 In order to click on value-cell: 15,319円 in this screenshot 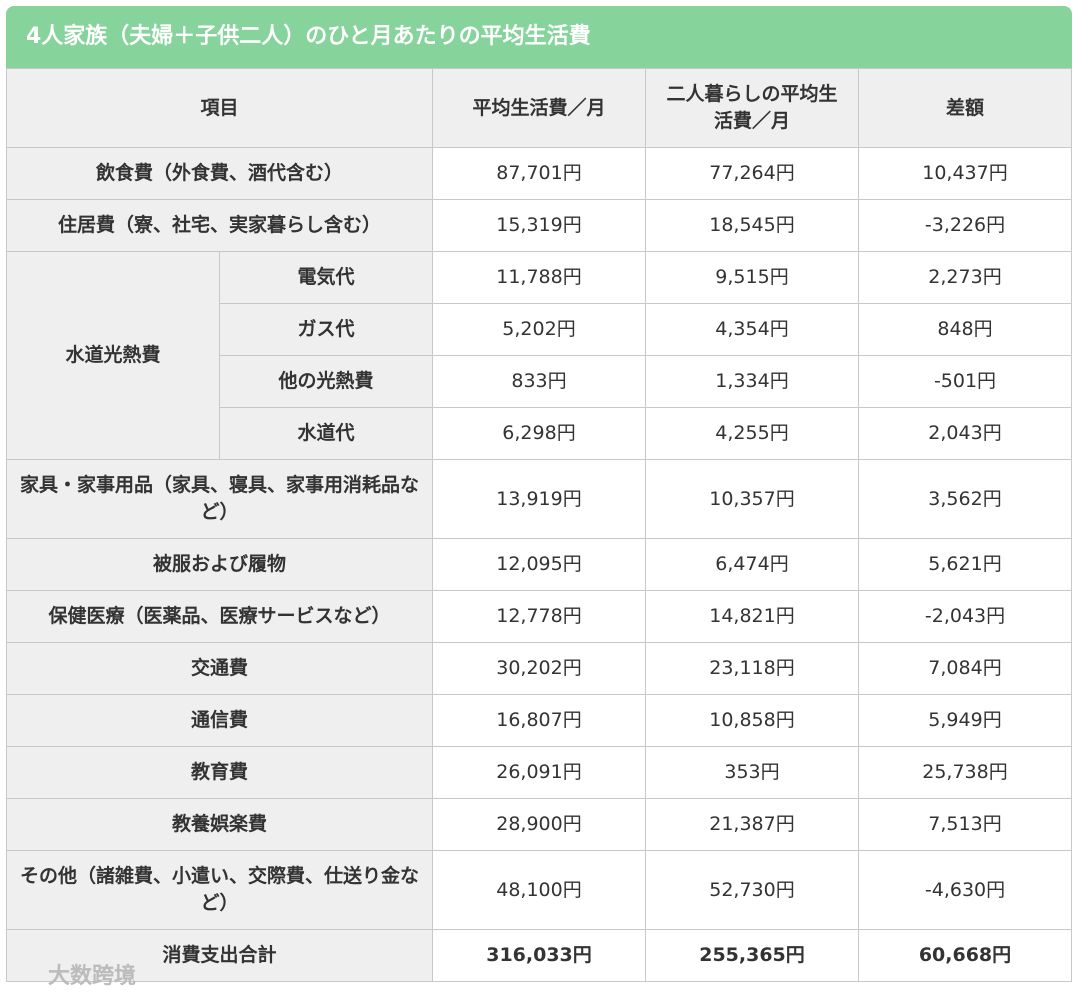, I will do `click(539, 225)`.